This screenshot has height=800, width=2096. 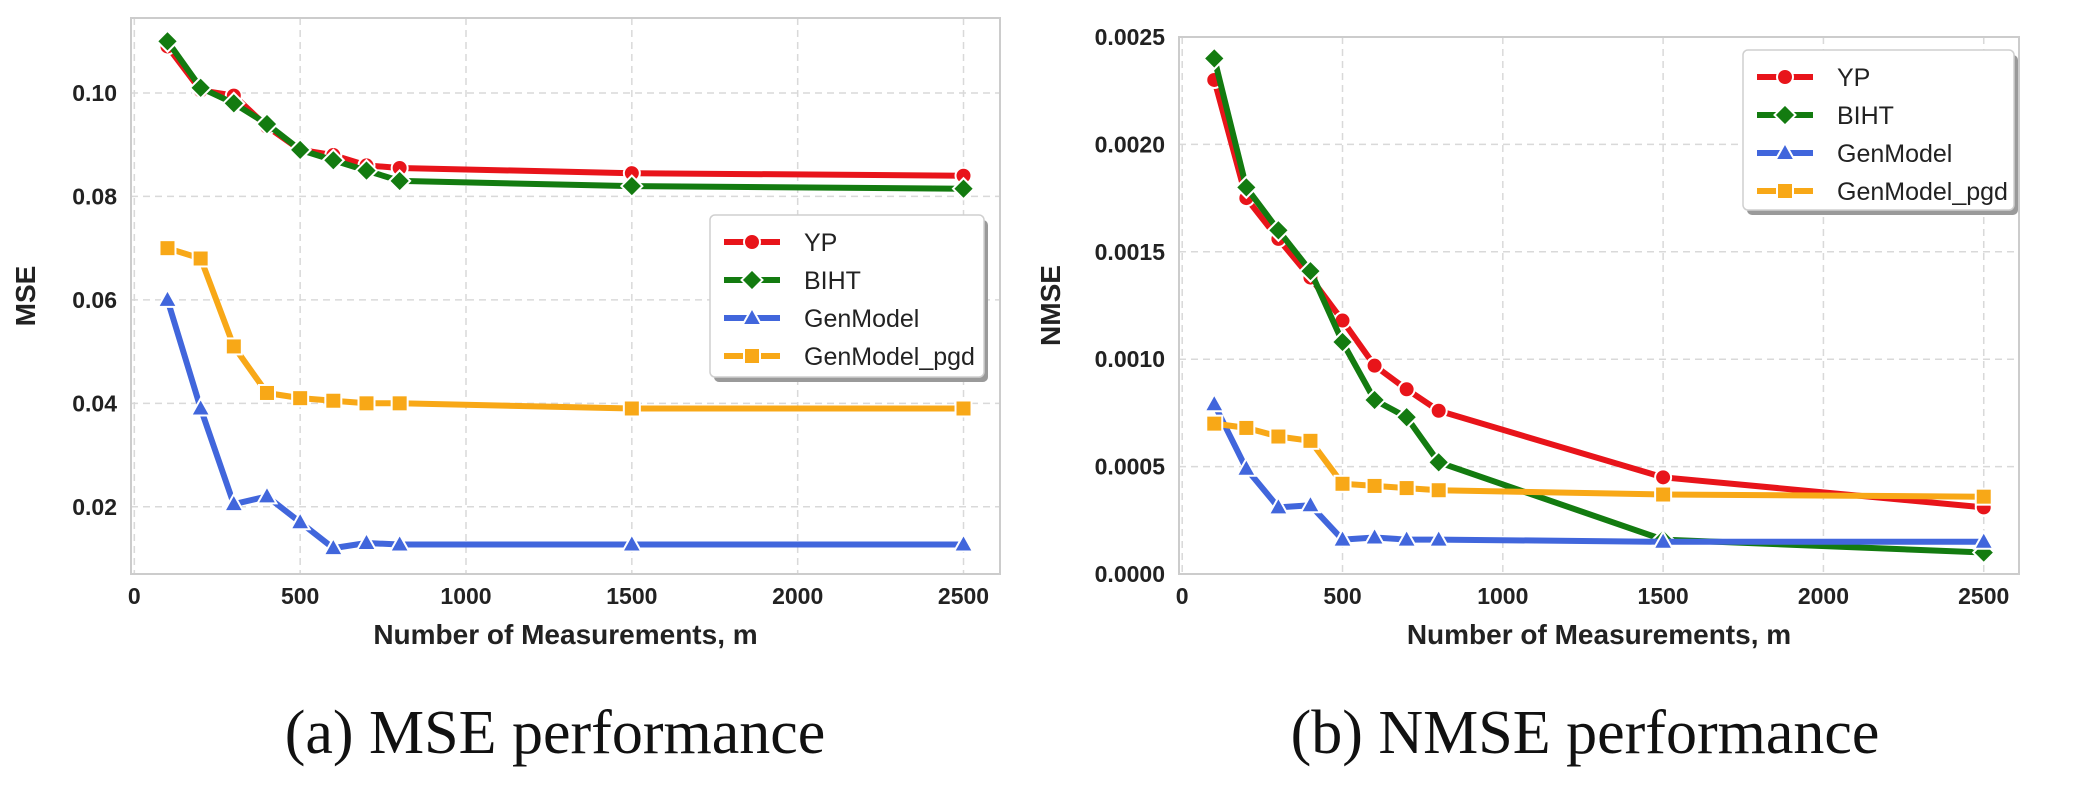 What do you see at coordinates (1130, 359) in the screenshot?
I see `y-tick-label: 0.0010` at bounding box center [1130, 359].